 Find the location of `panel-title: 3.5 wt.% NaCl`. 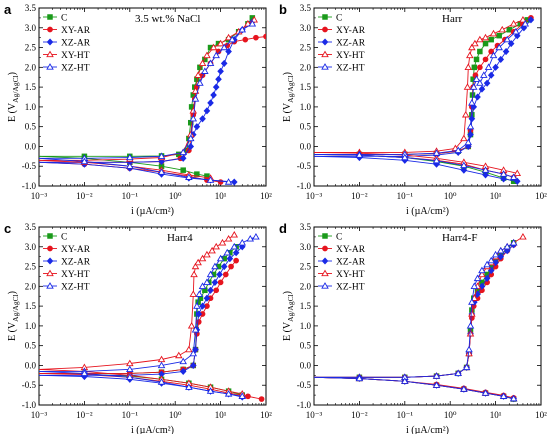

panel-title: 3.5 wt.% NaCl is located at coordinates (167, 19).